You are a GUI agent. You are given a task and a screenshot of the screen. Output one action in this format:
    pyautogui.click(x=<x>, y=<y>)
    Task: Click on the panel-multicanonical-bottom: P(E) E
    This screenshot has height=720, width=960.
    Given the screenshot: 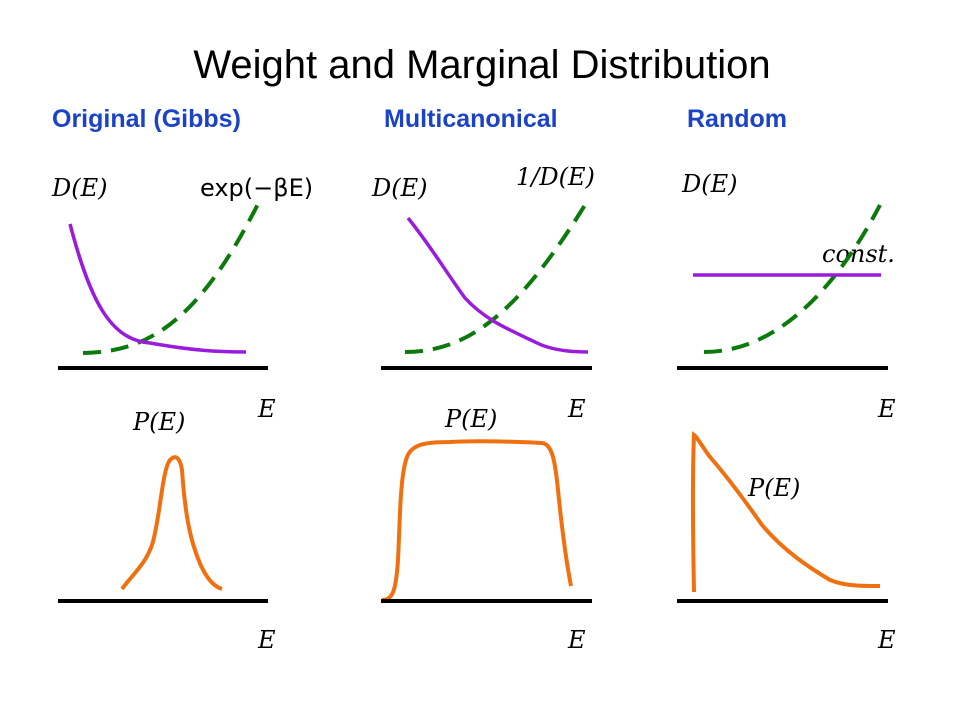 What is the action you would take?
    pyautogui.click(x=486, y=529)
    